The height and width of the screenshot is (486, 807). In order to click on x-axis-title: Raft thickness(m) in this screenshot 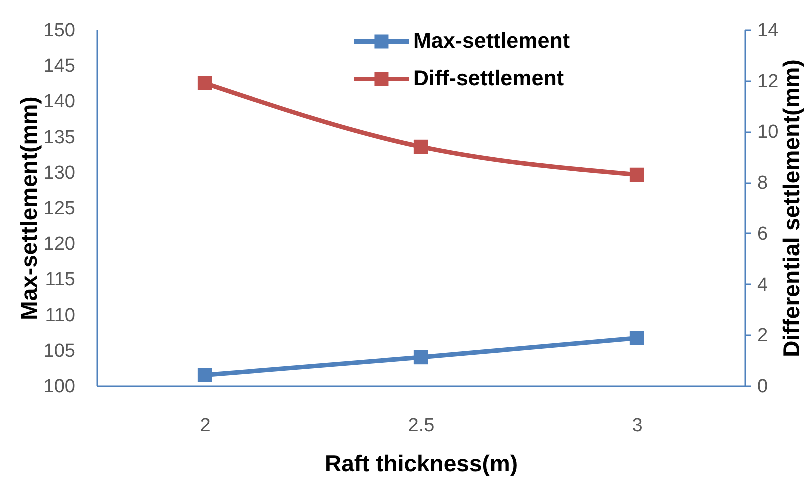, I will do `click(421, 463)`.